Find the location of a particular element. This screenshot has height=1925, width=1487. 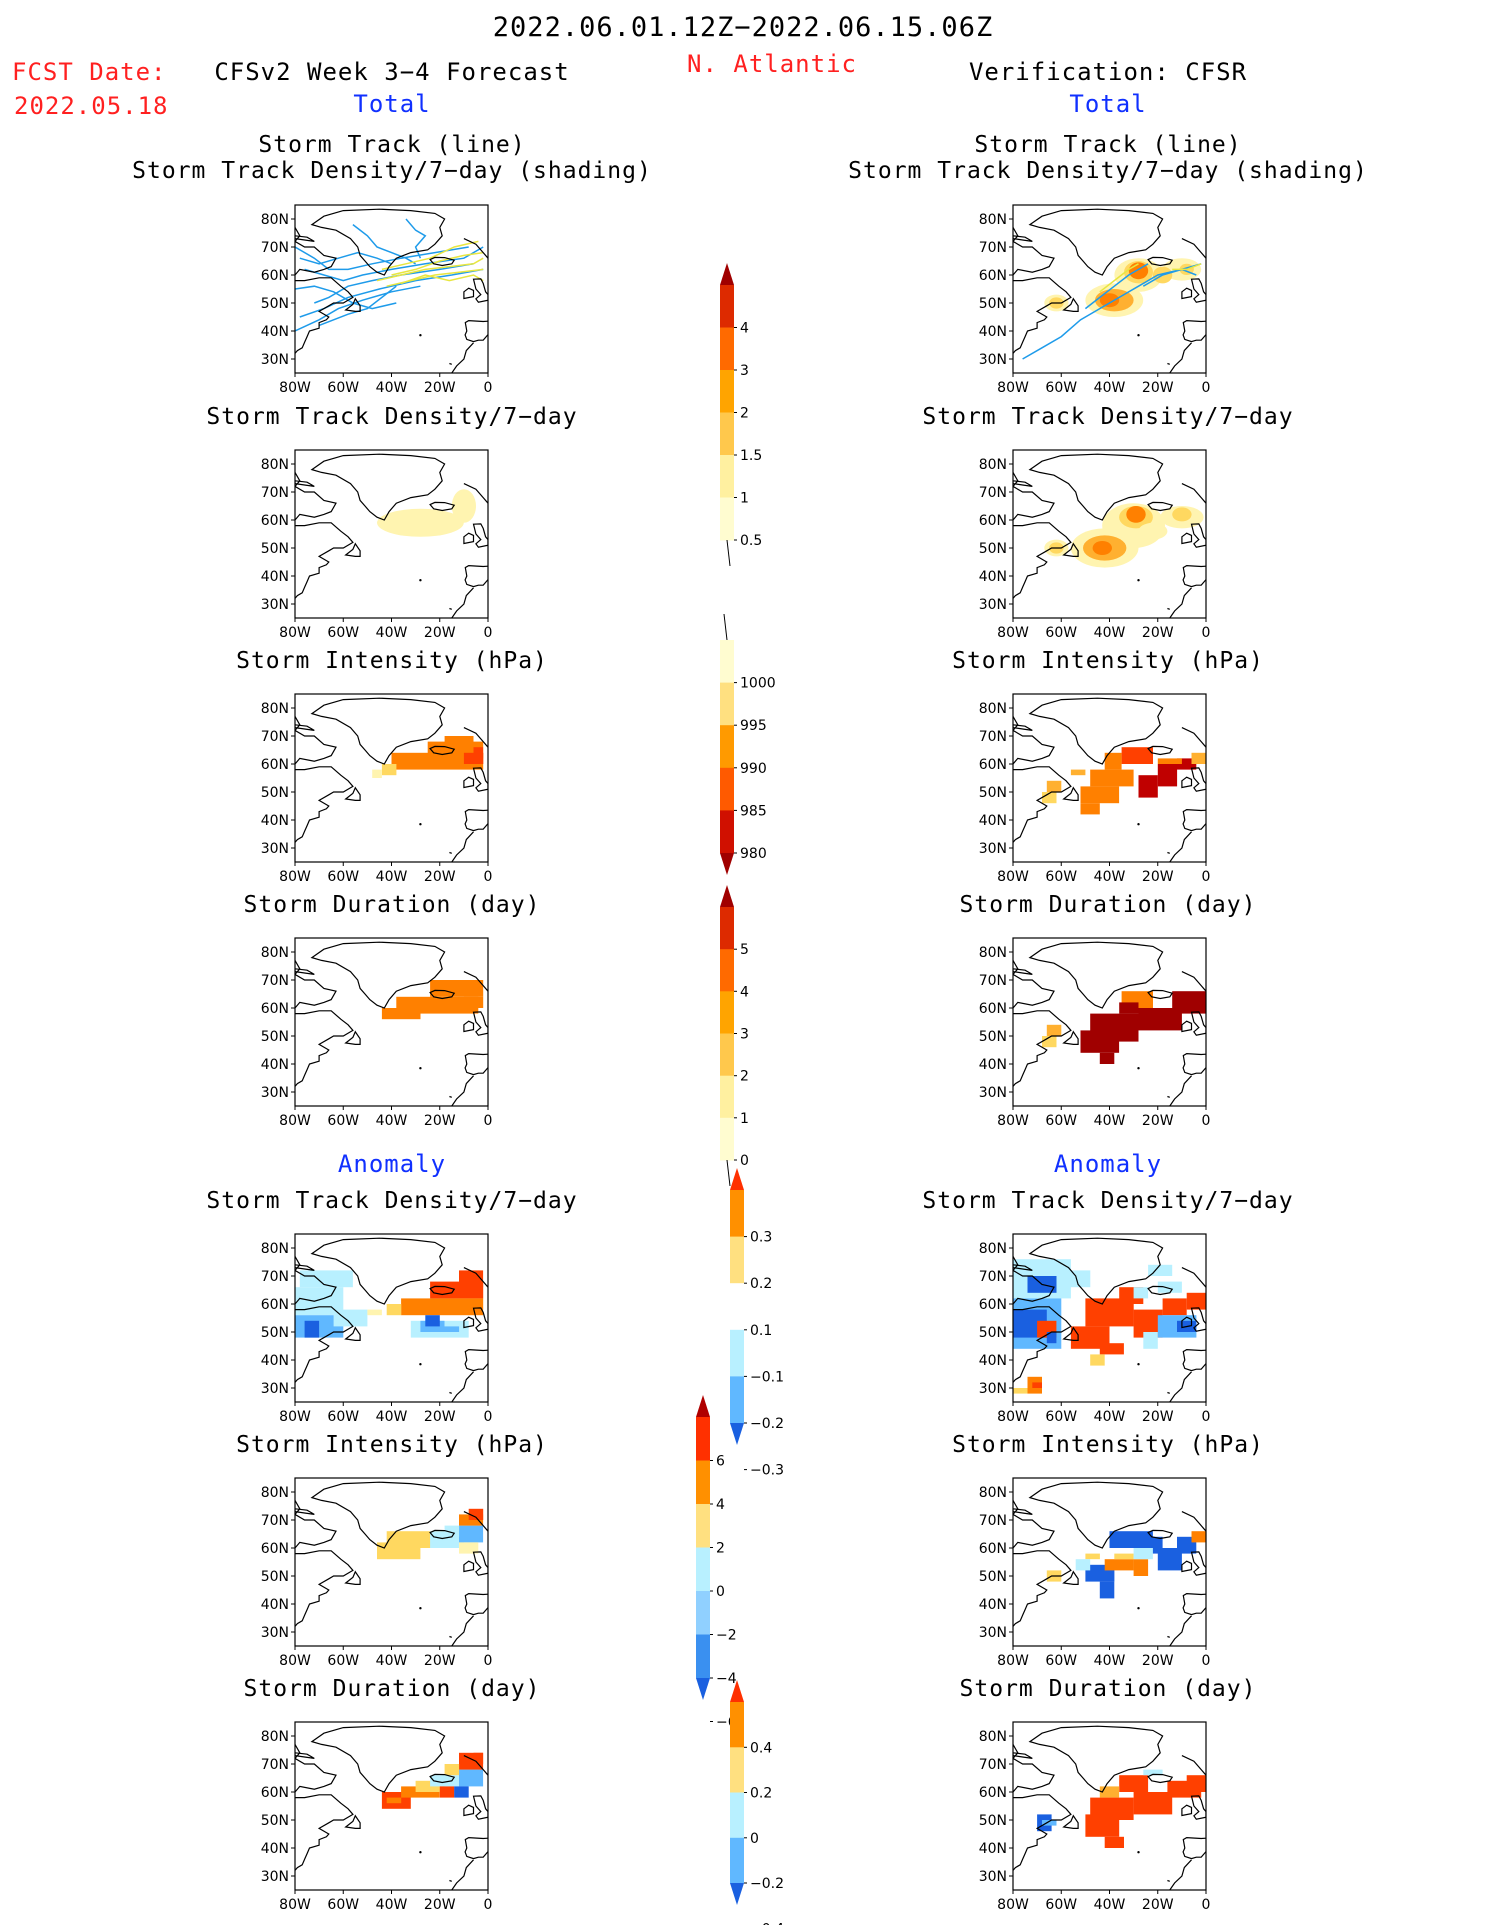

colorbar-label: 3 is located at coordinates (744, 371).